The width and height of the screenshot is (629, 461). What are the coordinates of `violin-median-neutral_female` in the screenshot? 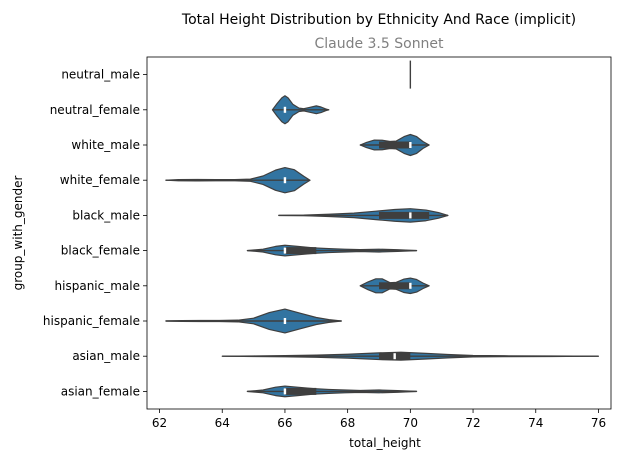 It's located at (285, 109).